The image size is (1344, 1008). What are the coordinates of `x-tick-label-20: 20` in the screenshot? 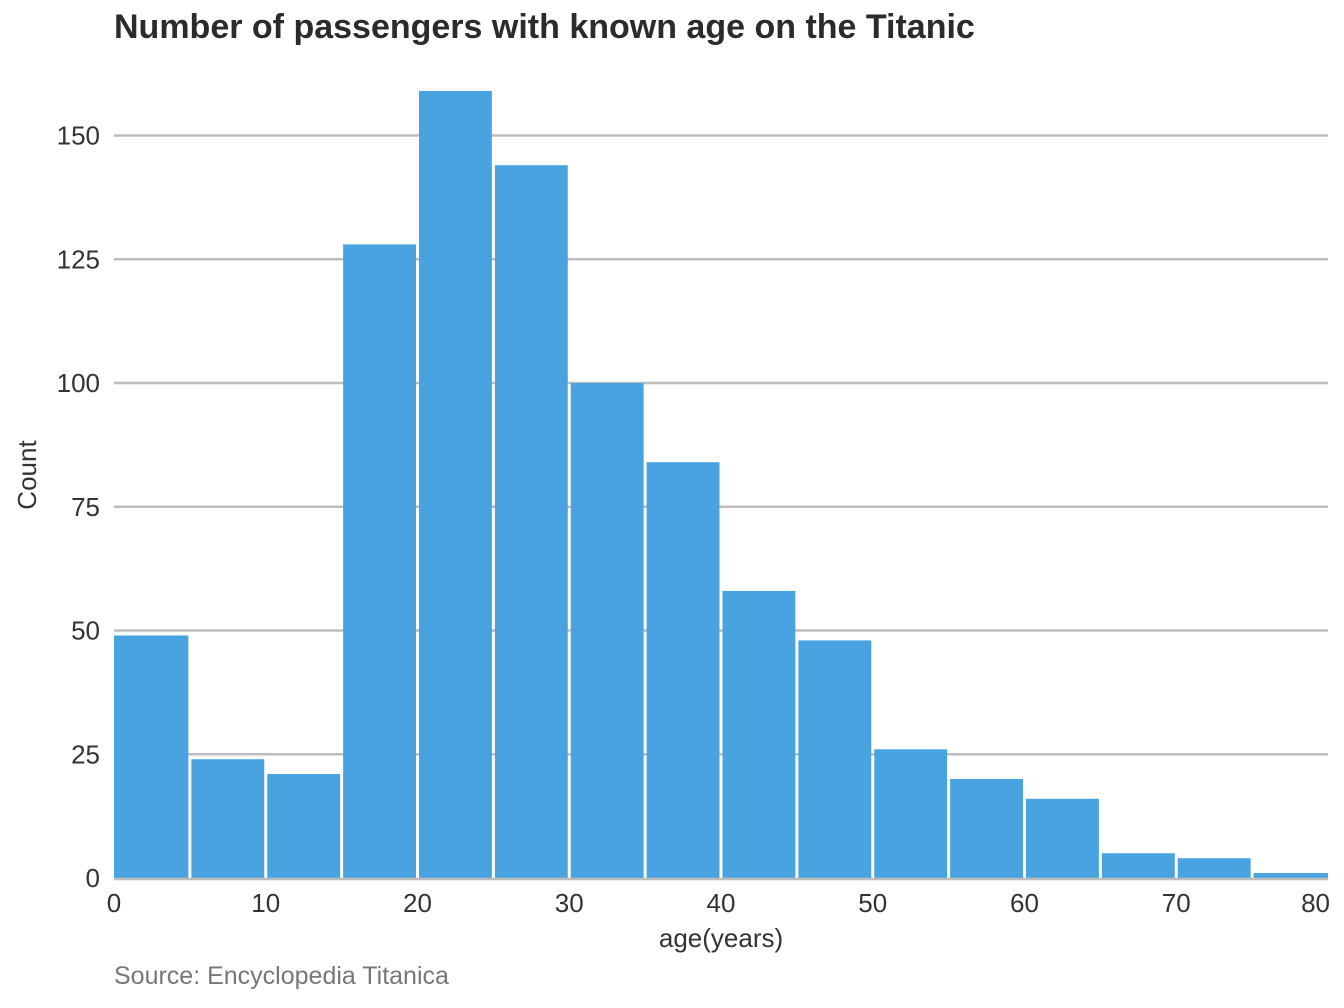 It's located at (417, 903).